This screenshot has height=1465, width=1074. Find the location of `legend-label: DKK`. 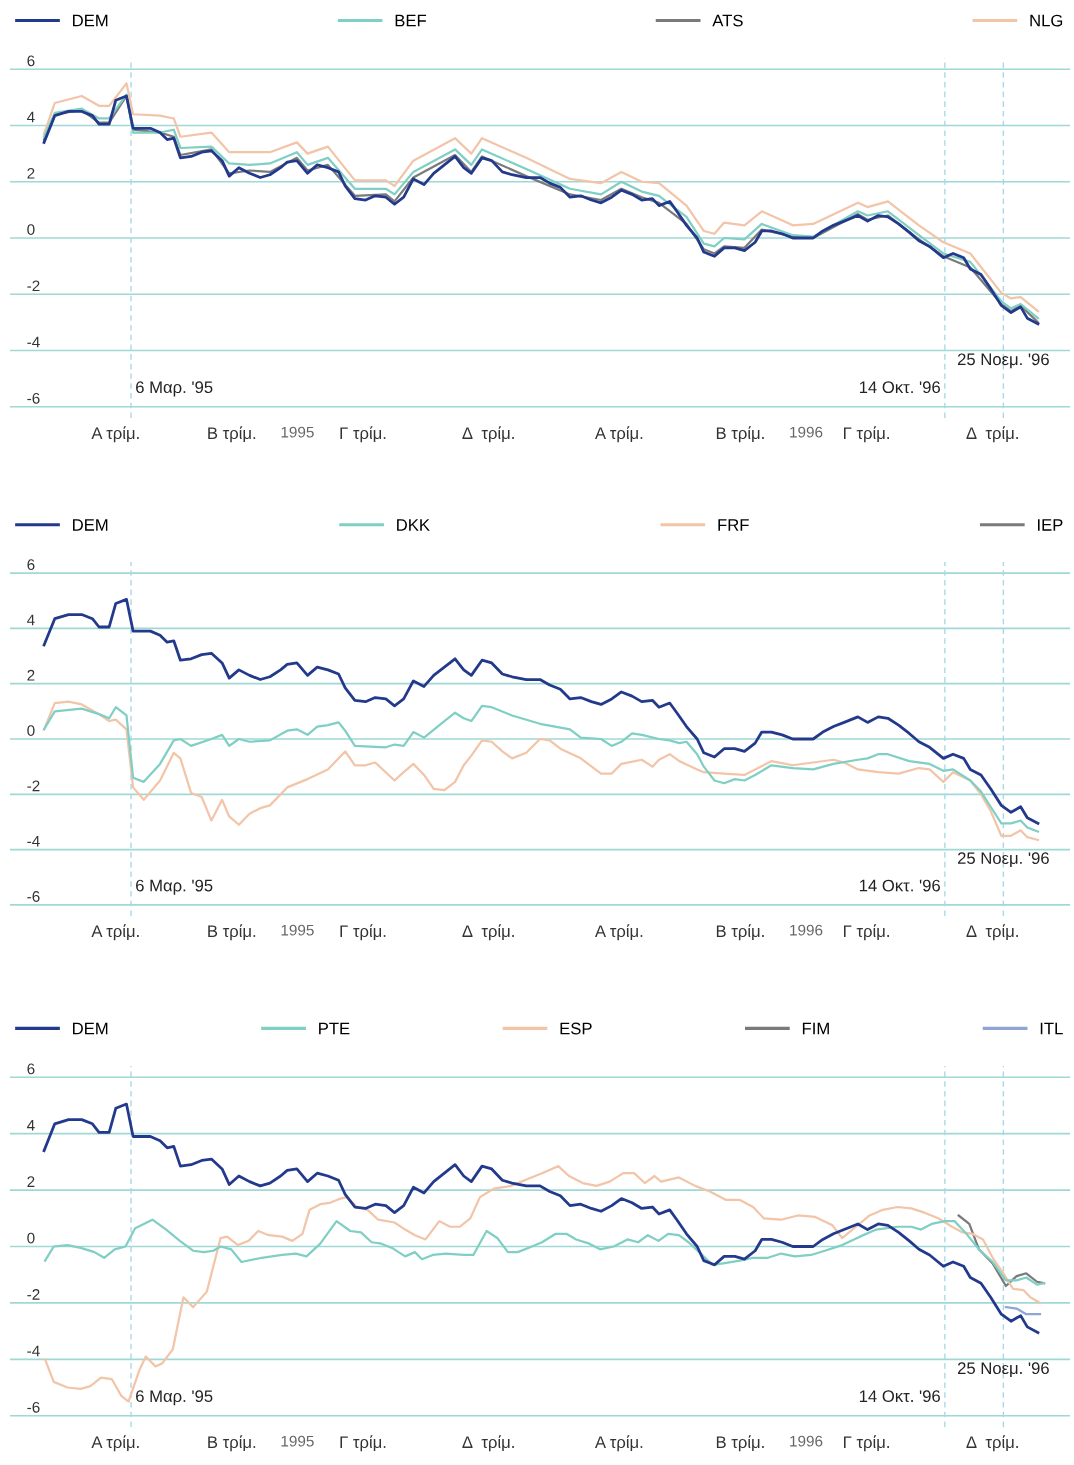

legend-label: DKK is located at coordinates (413, 525).